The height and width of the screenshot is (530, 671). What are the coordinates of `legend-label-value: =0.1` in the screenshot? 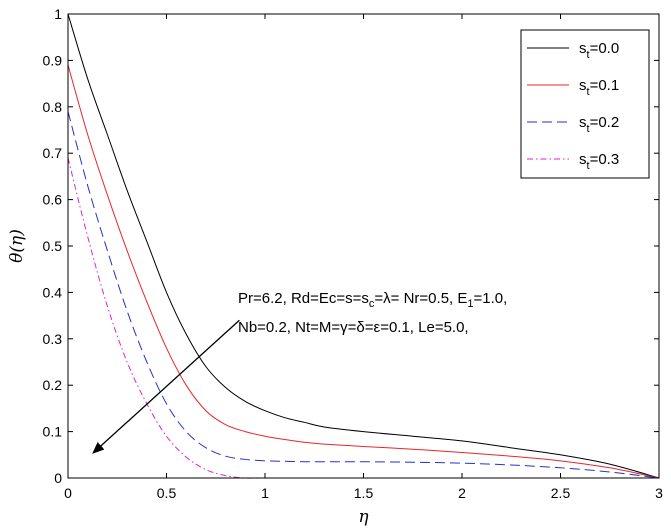 It's located at (605, 85).